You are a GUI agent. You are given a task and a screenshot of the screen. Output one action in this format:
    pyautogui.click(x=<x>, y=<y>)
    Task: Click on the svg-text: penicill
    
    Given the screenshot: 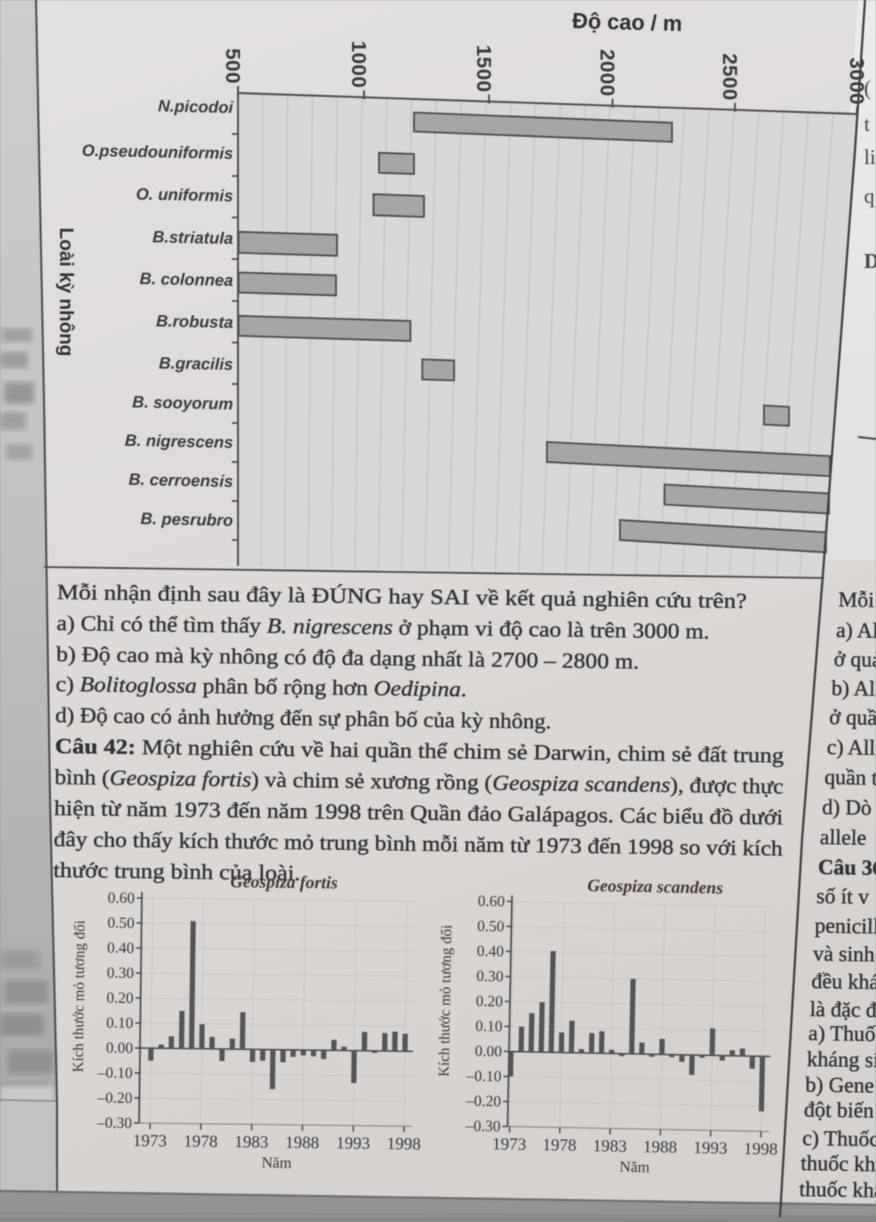 What is the action you would take?
    pyautogui.click(x=845, y=926)
    